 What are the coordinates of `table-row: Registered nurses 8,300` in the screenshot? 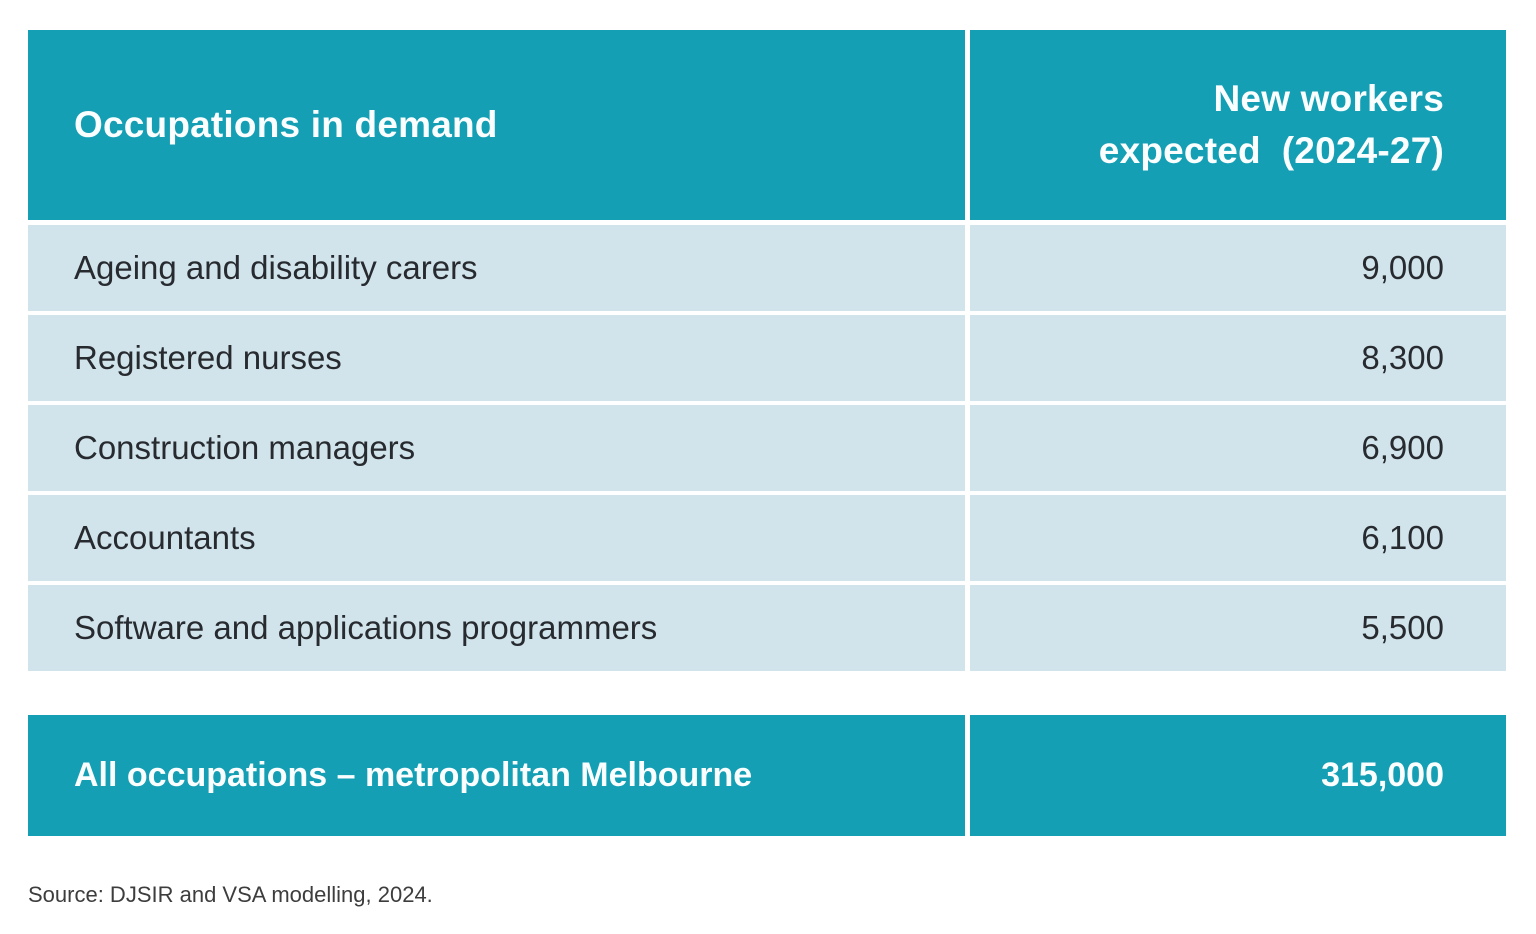 It's located at (767, 358).